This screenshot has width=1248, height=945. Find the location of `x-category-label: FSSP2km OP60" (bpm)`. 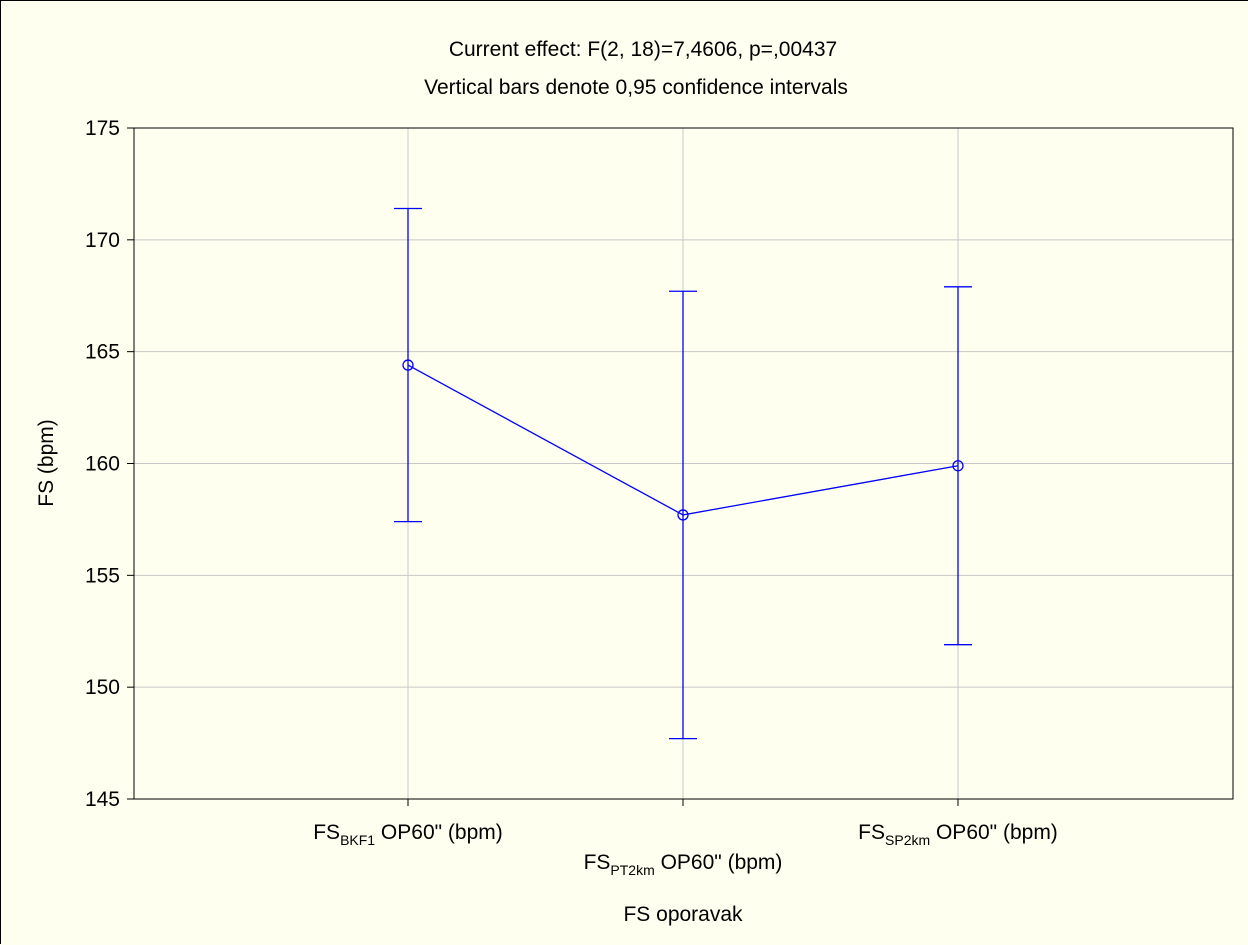

x-category-label: FSSP2km OP60" (bpm) is located at coordinates (958, 834).